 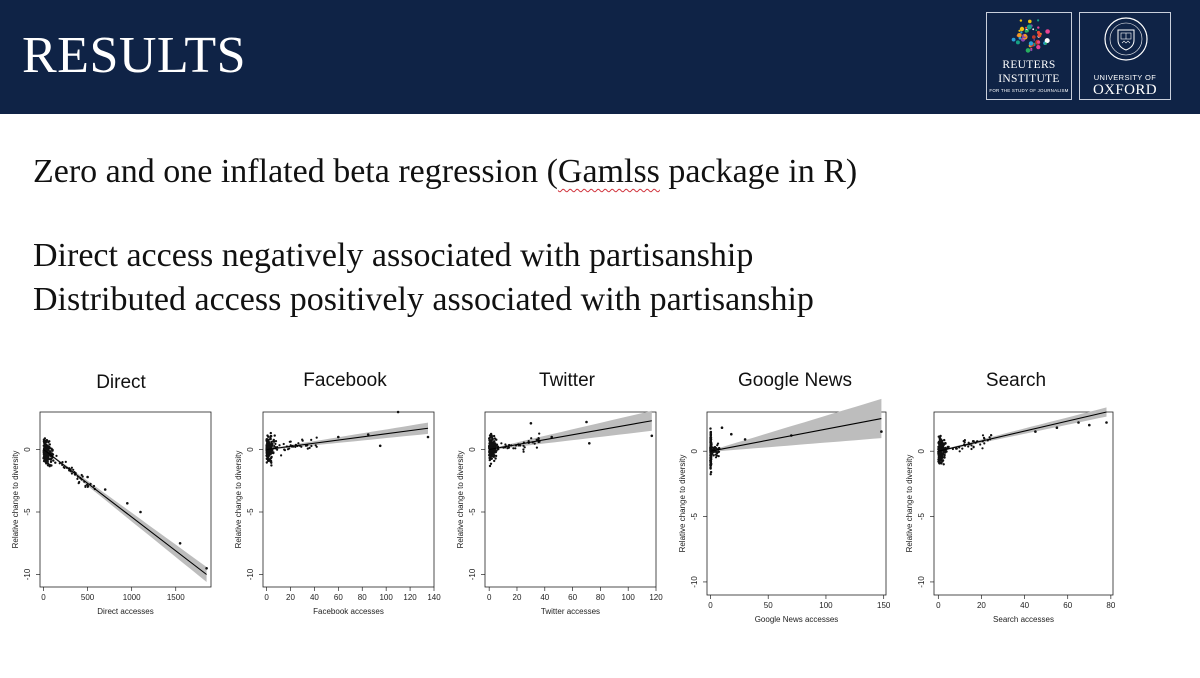 I want to click on reuters-logo-line1: REUTERS, so click(x=1029, y=65).